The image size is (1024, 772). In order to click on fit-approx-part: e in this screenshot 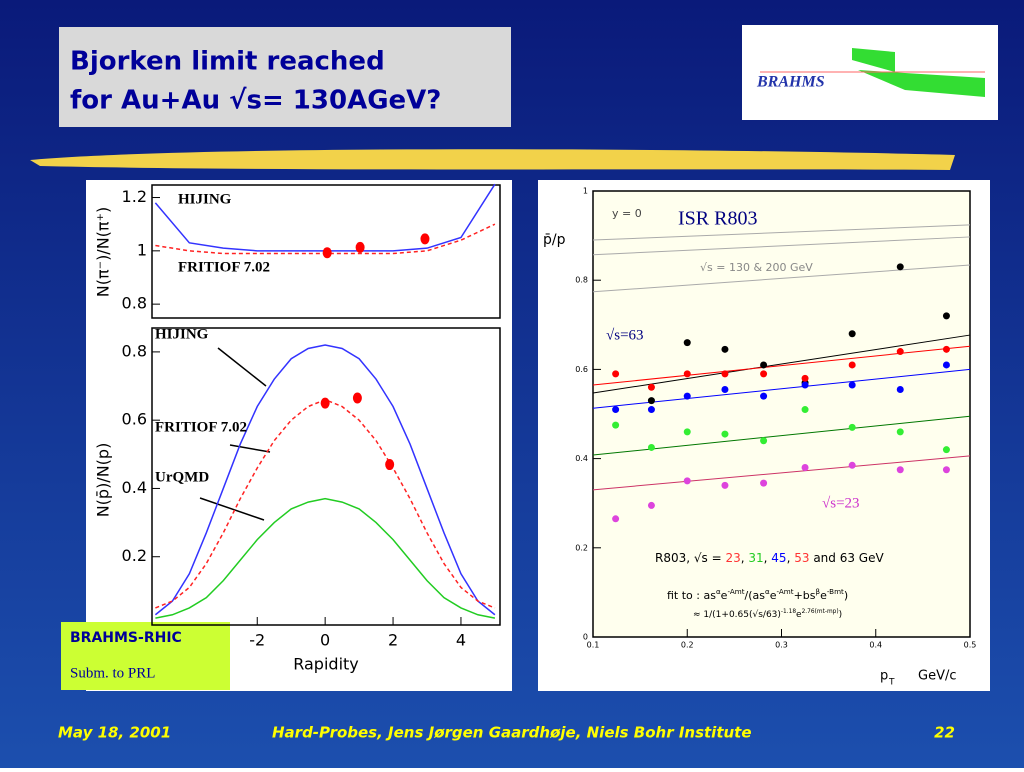, I will do `click(799, 615)`.